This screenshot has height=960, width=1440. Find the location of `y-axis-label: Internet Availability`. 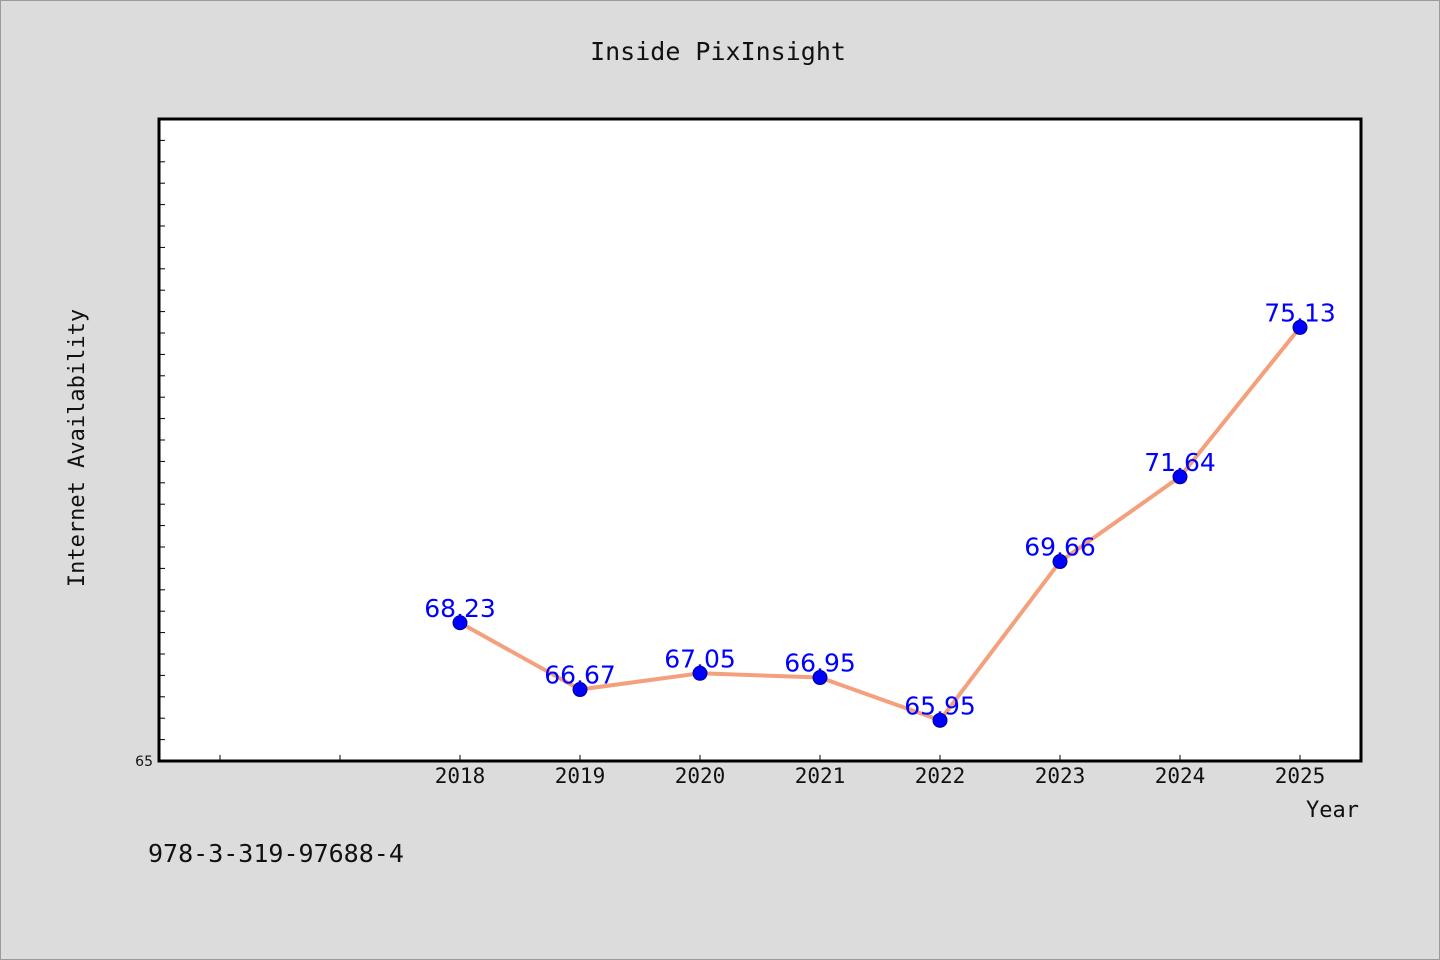

y-axis-label: Internet Availability is located at coordinates (77, 448).